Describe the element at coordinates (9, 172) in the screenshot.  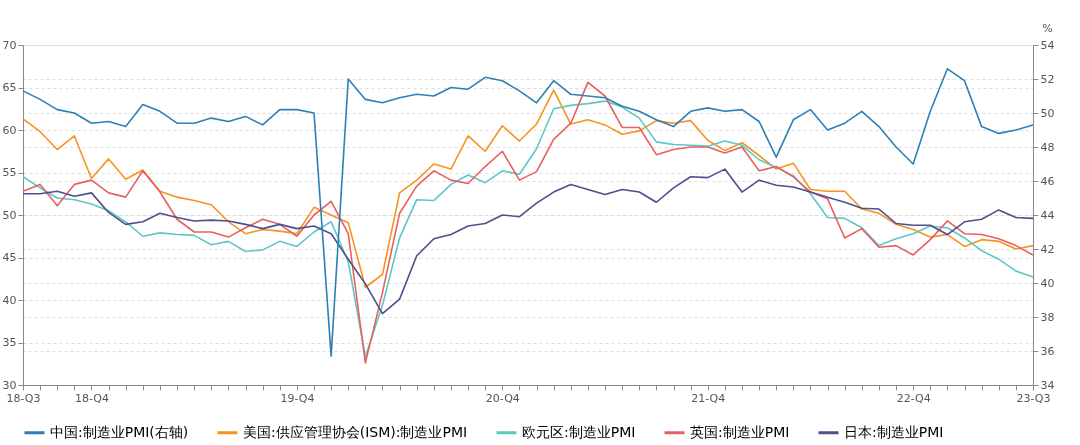
I see `y-tick-label: 55` at that location.